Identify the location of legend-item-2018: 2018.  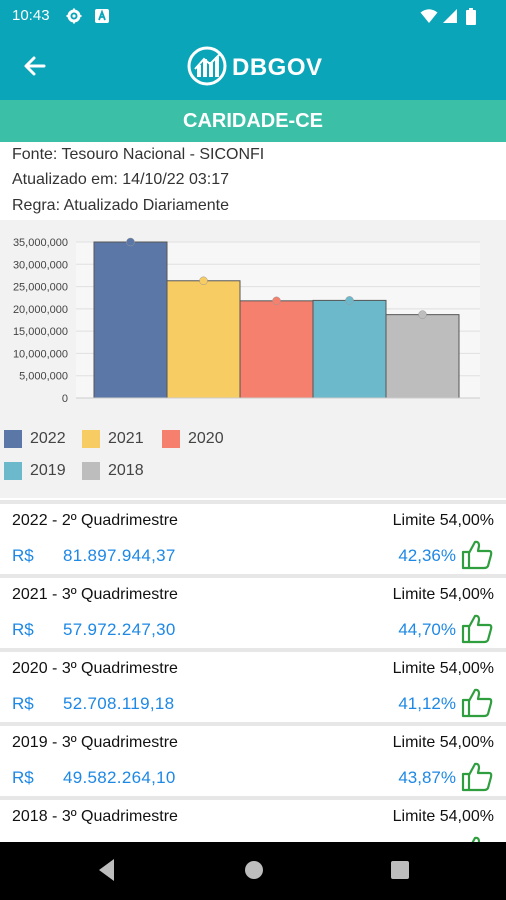
(113, 471).